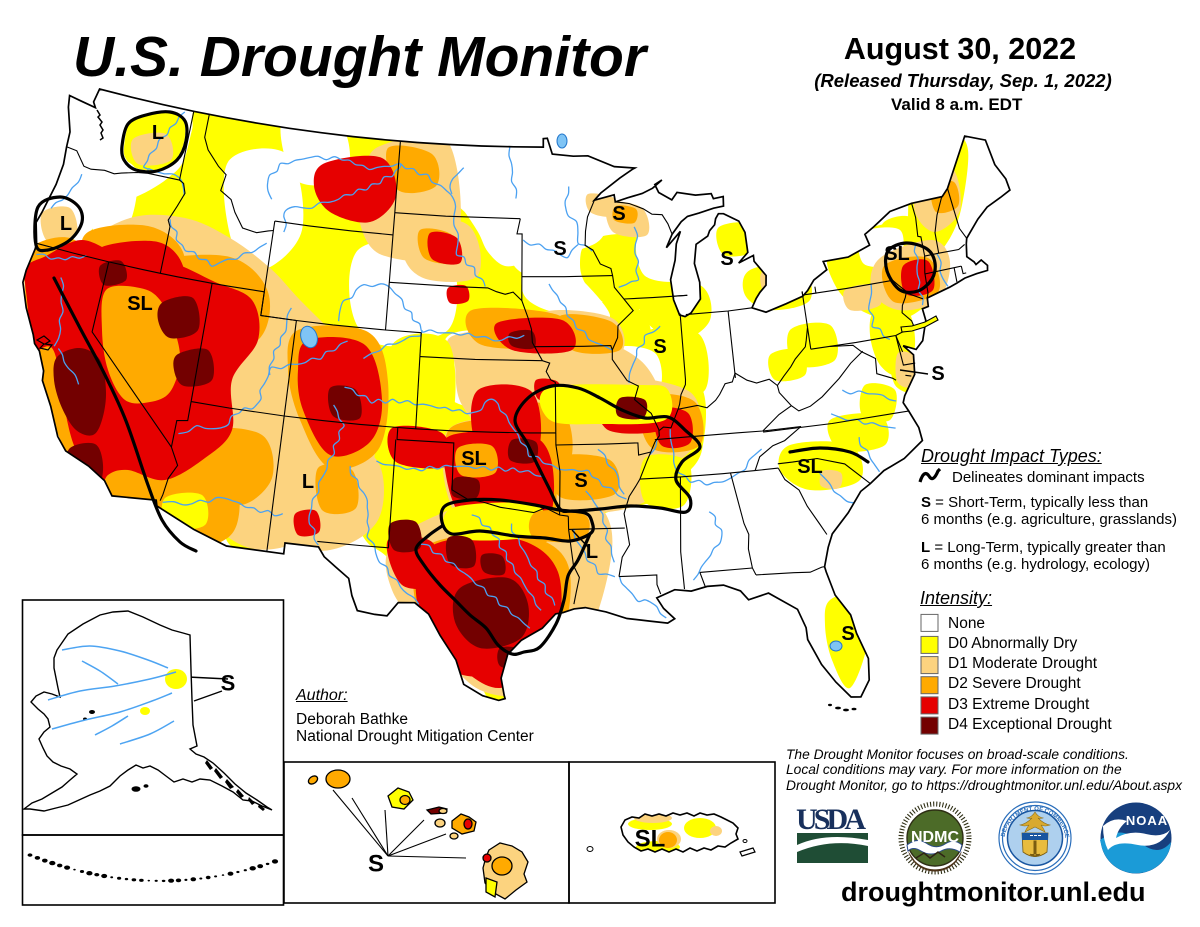 The height and width of the screenshot is (927, 1200). What do you see at coordinates (831, 819) in the screenshot?
I see `svg-text: USDA` at bounding box center [831, 819].